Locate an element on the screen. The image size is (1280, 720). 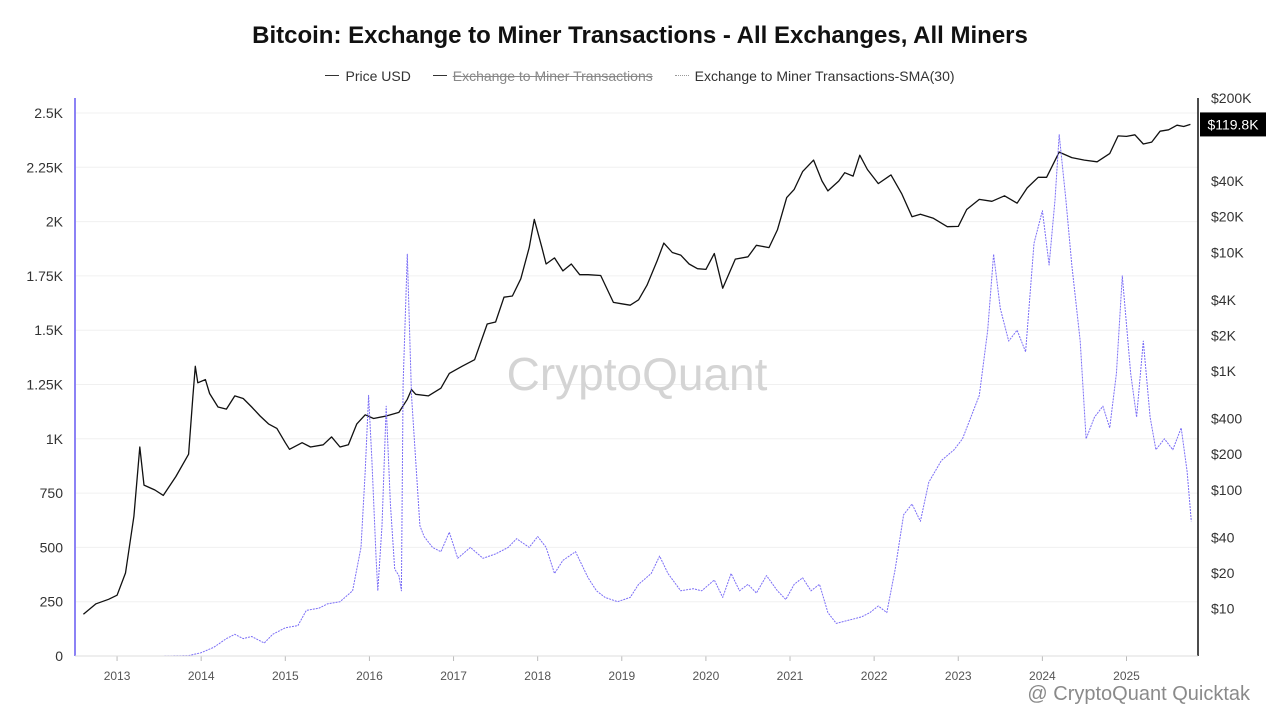
x-tick-label: 2023 is located at coordinates (958, 676).